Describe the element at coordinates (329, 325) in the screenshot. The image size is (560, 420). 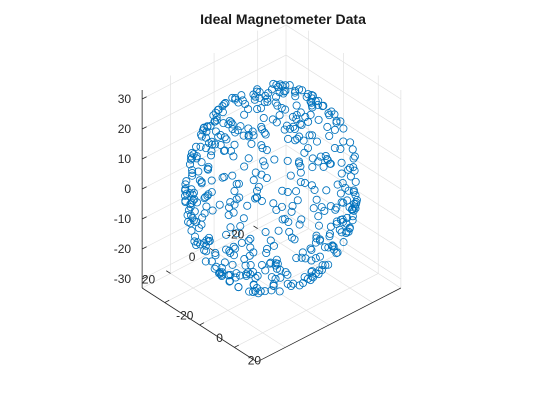
I see `y-axis-line` at that location.